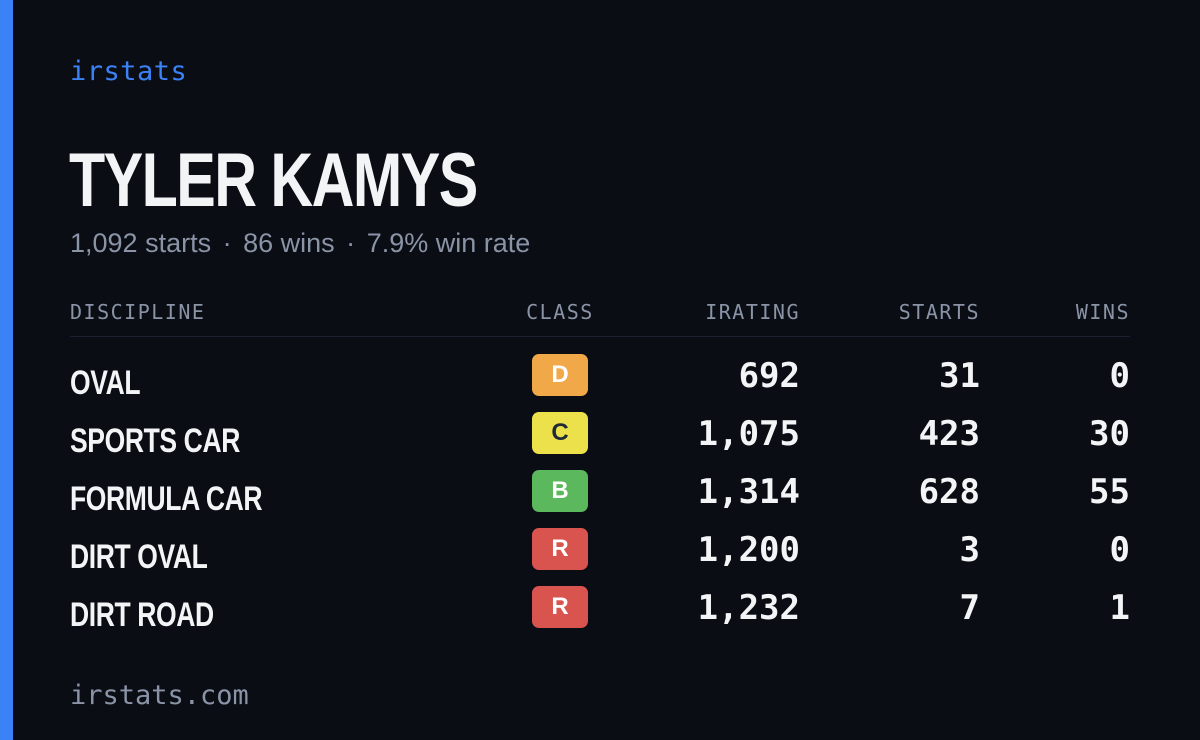 This screenshot has height=740, width=1200. I want to click on brand-label: irstats, so click(129, 71).